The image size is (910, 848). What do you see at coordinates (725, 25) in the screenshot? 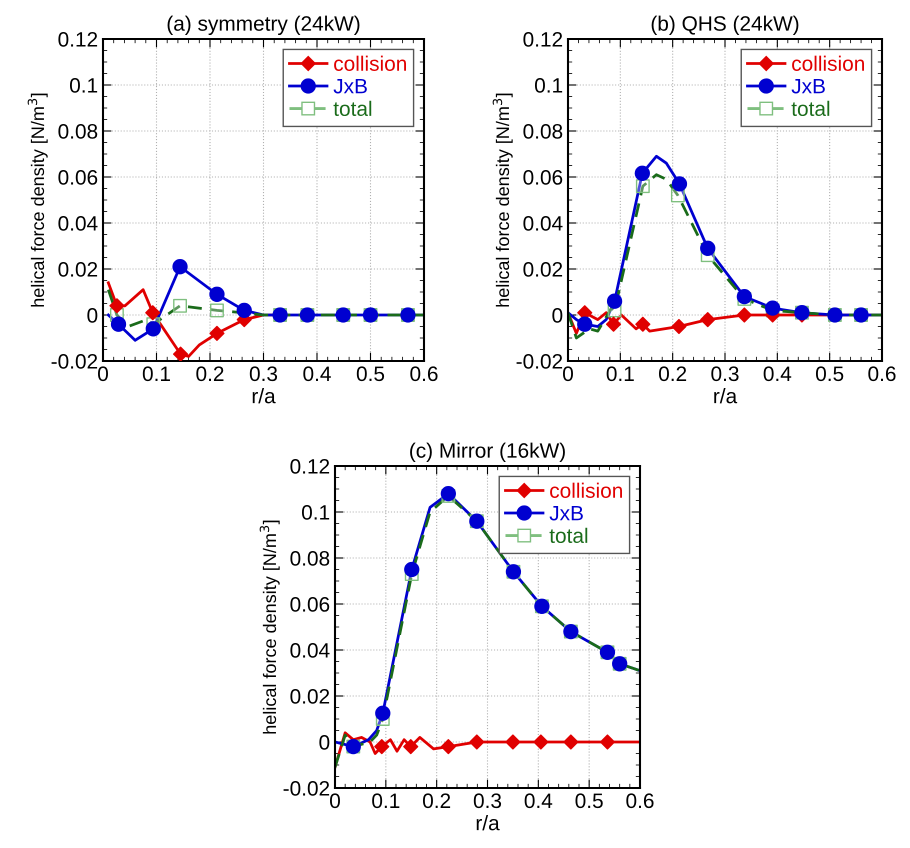
I see `chart-title: (b) QHS (24kW)` at bounding box center [725, 25].